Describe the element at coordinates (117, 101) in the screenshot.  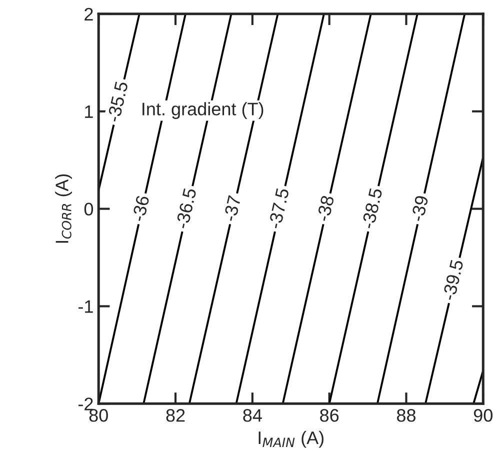
I see `text: -35.5` at that location.